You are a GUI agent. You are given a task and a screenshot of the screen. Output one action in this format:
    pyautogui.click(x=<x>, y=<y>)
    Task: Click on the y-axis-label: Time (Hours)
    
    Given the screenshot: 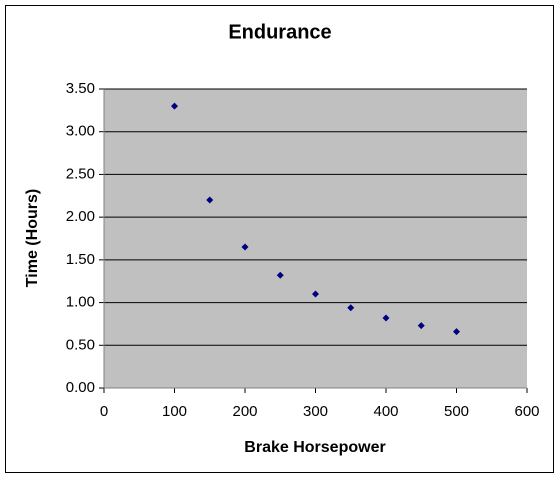 What is the action you would take?
    pyautogui.click(x=32, y=238)
    